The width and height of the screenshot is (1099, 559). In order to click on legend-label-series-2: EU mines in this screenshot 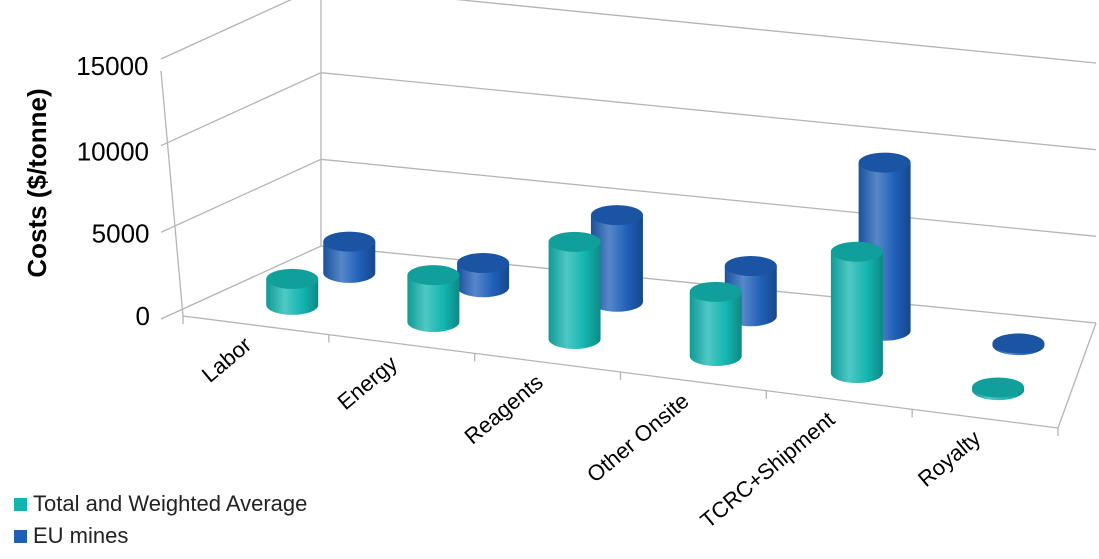, I will do `click(81, 535)`.